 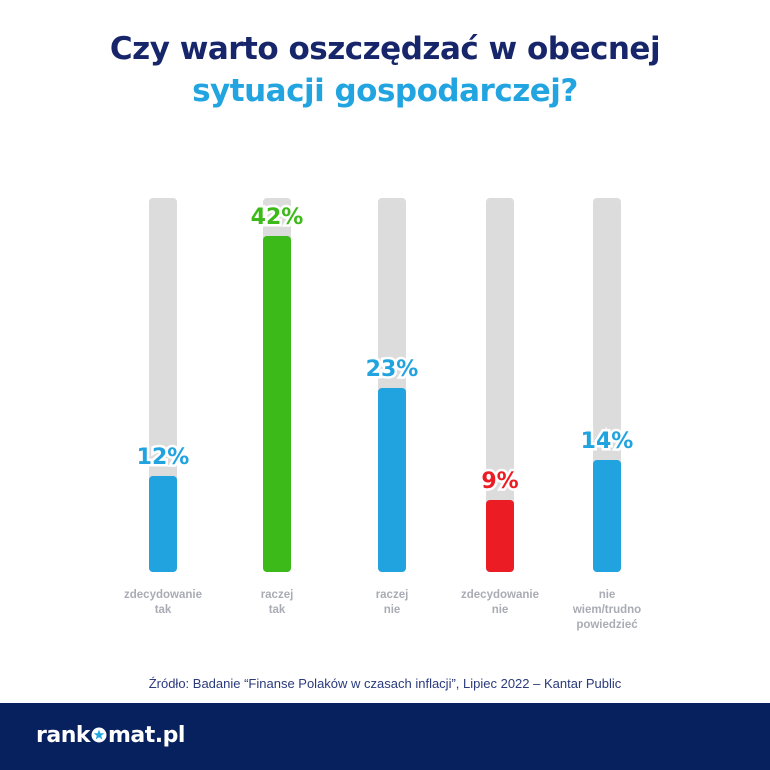 What do you see at coordinates (392, 369) in the screenshot?
I see `data-label: 23%` at bounding box center [392, 369].